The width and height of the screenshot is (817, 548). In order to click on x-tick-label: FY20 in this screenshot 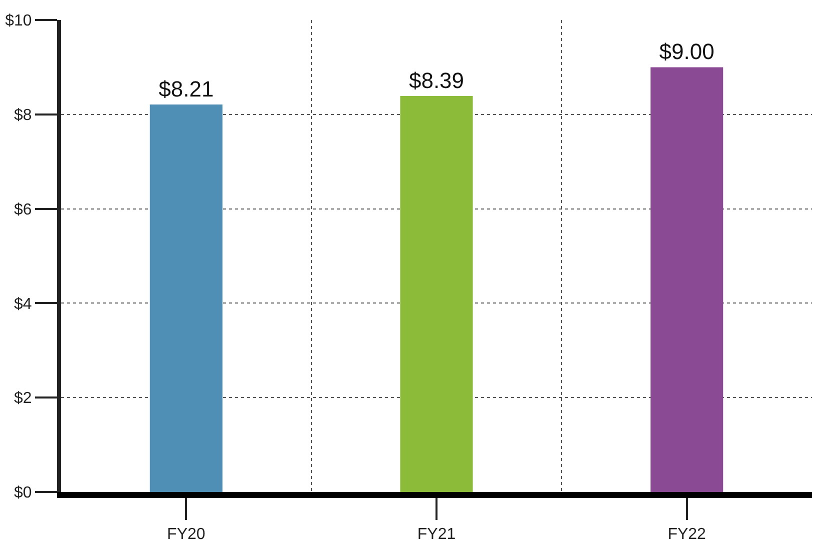, I will do `click(186, 535)`.